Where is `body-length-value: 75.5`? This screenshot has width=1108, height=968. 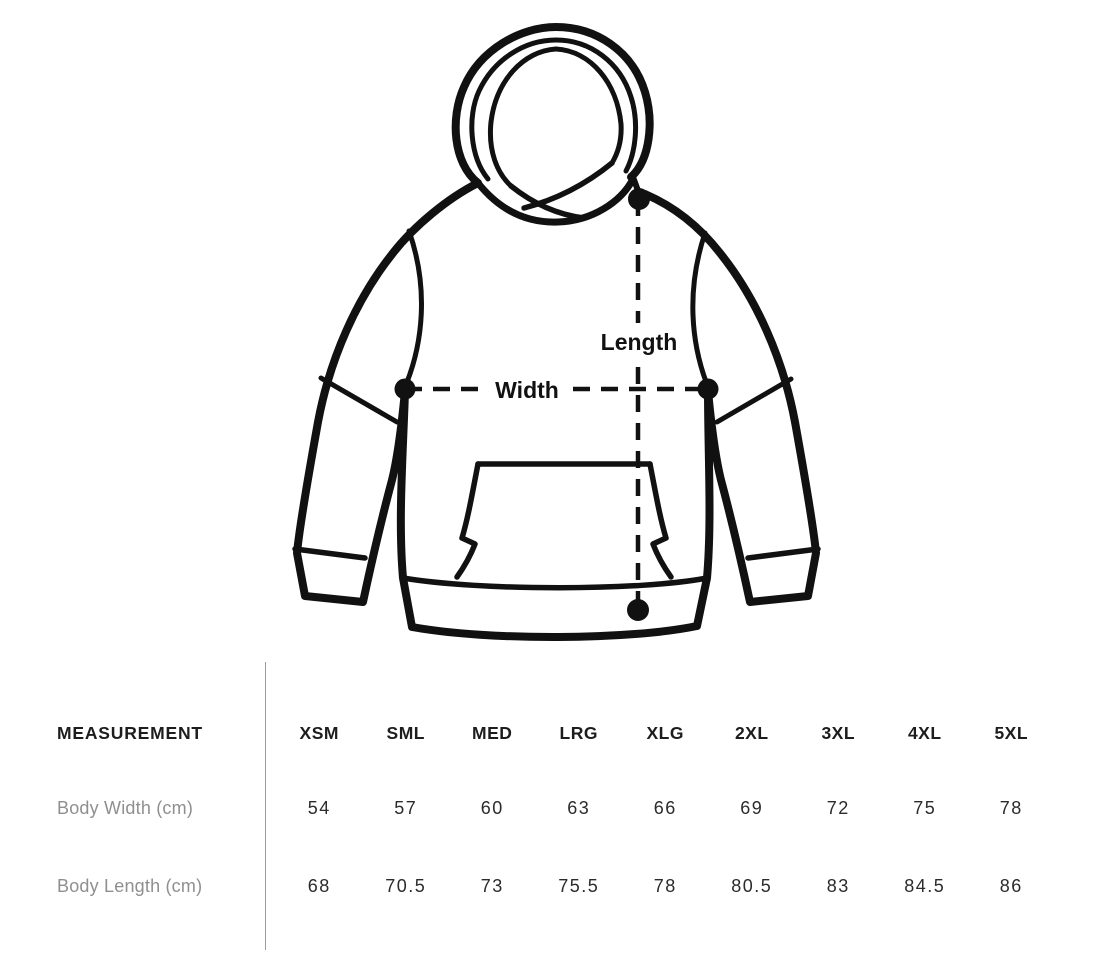 body-length-value: 75.5 is located at coordinates (579, 885).